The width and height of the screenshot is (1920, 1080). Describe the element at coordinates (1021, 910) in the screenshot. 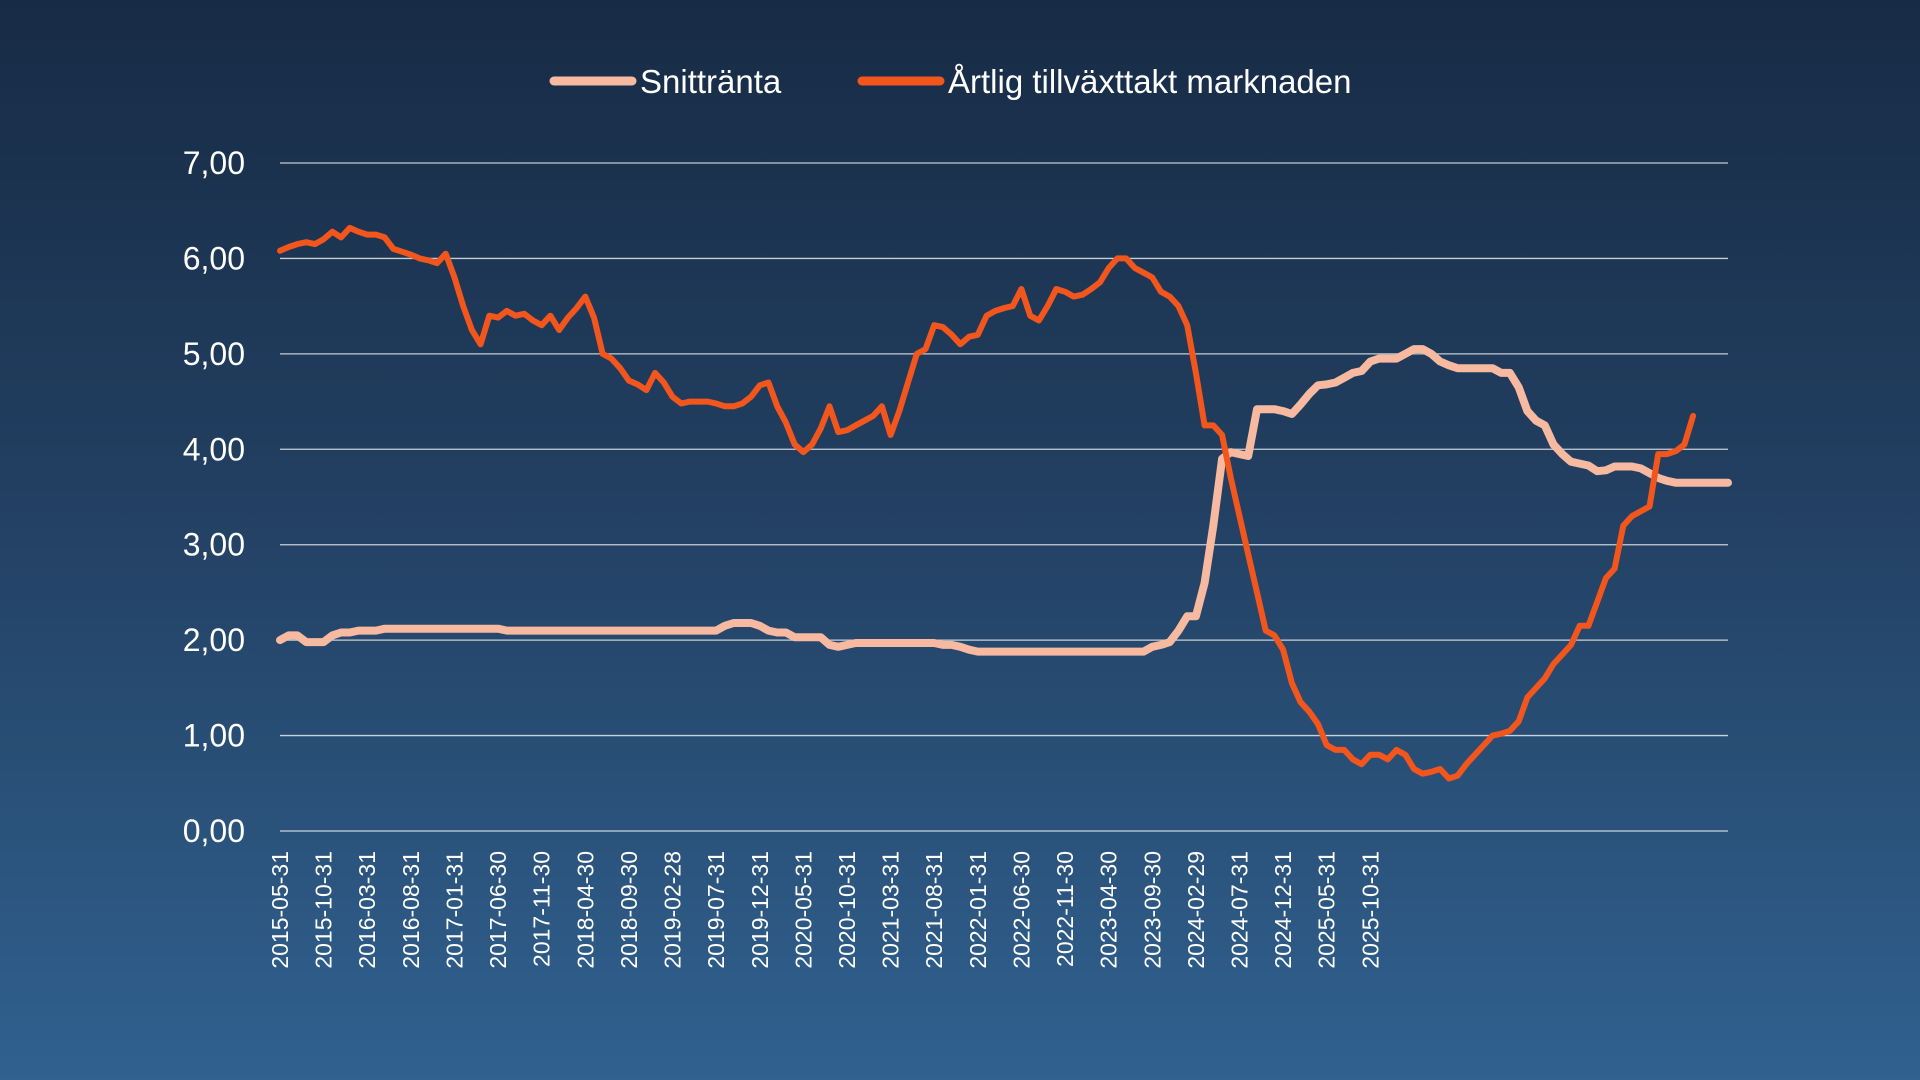

I see `x-tick-label: 2022-06-30` at that location.